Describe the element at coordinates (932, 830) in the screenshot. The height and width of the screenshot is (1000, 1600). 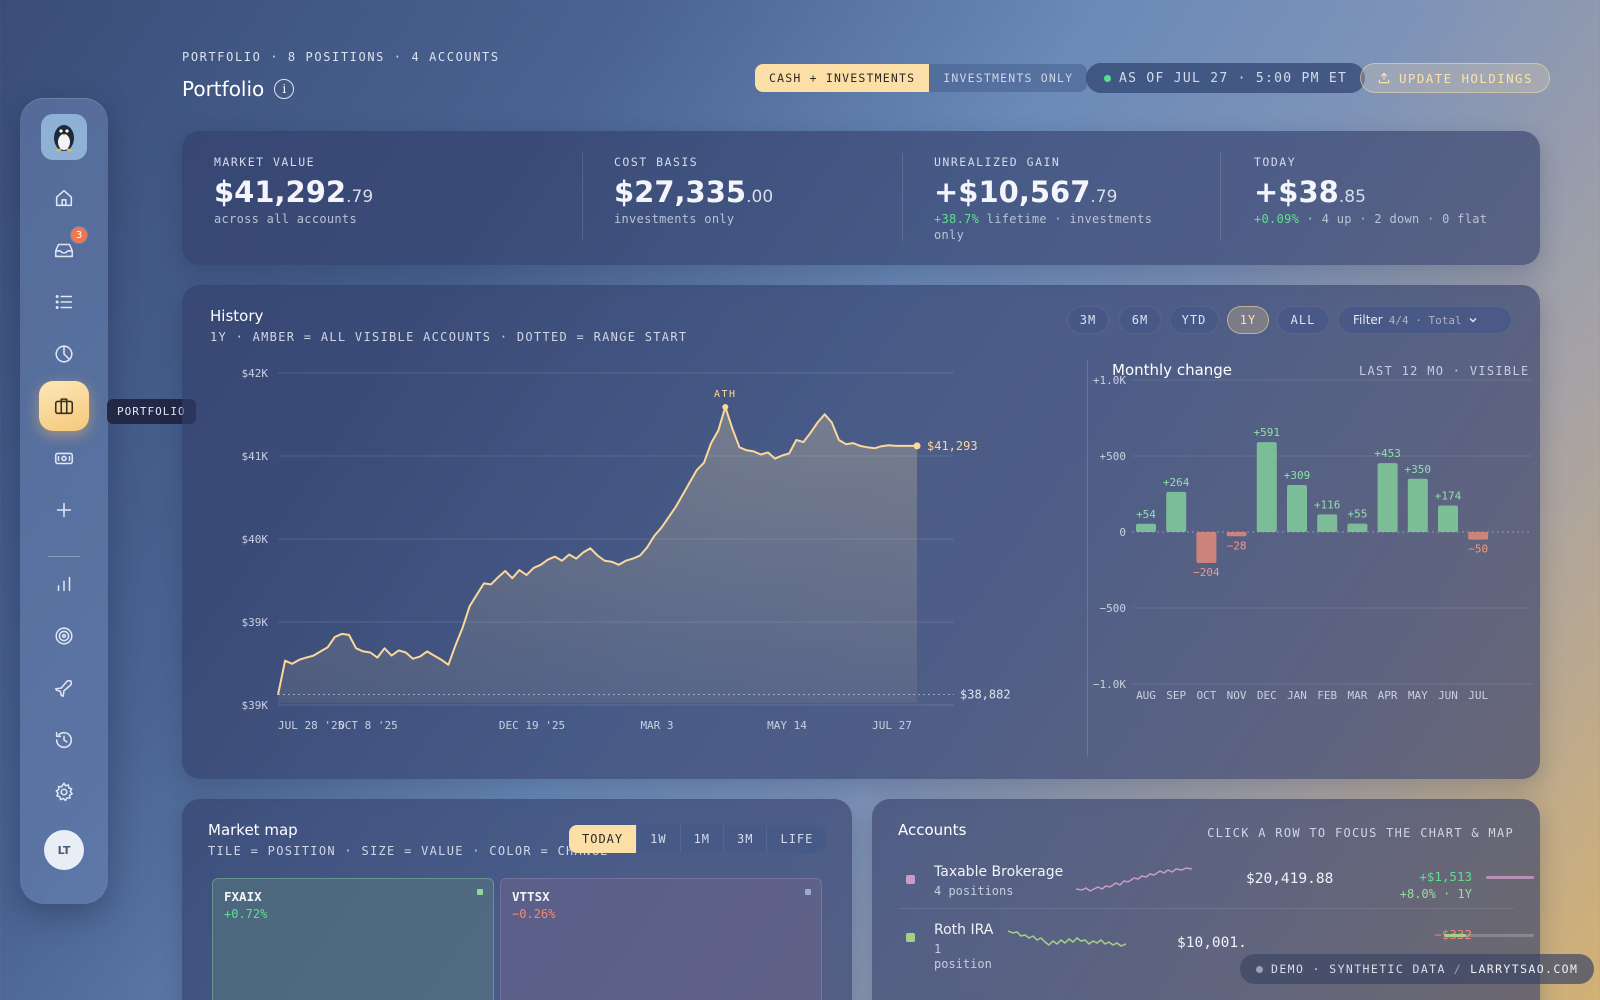
I see `accounts-title: Accounts` at that location.